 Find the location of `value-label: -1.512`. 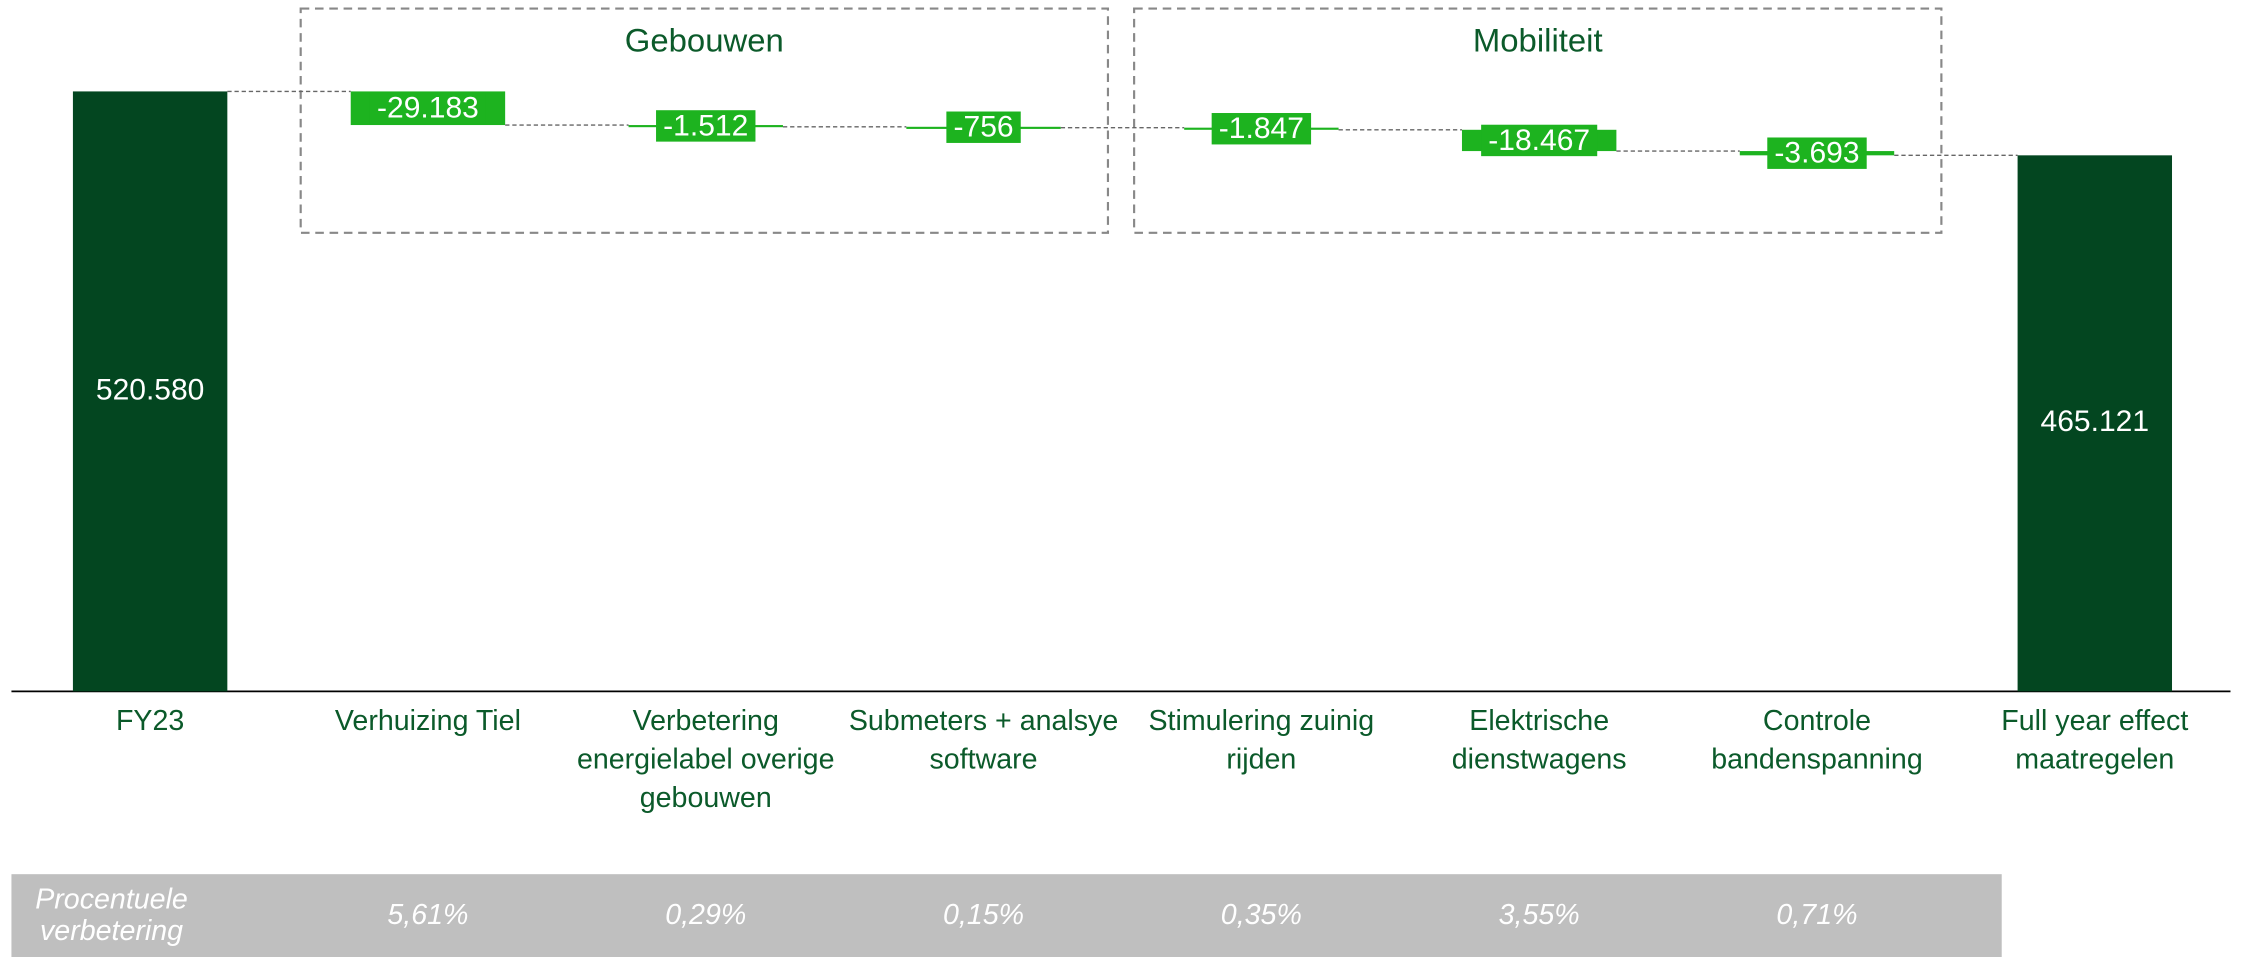

value-label: -1.512 is located at coordinates (705, 125).